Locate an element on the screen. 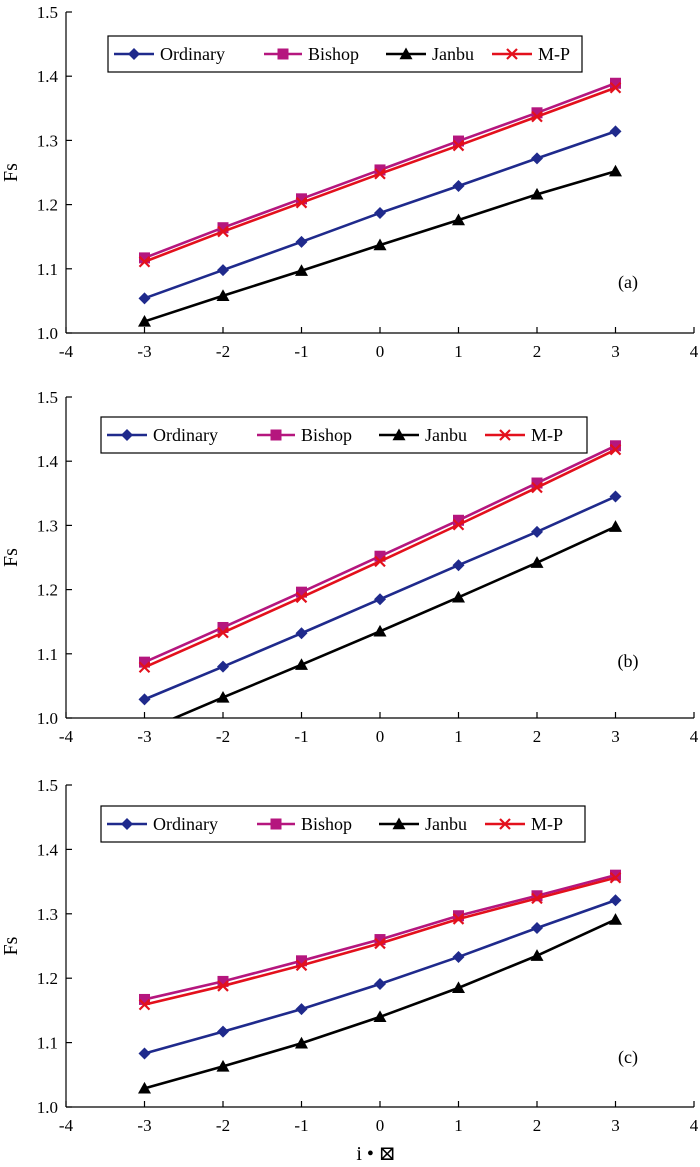 Image resolution: width=700 pixels, height=1167 pixels. panel-label: (a) is located at coordinates (628, 282).